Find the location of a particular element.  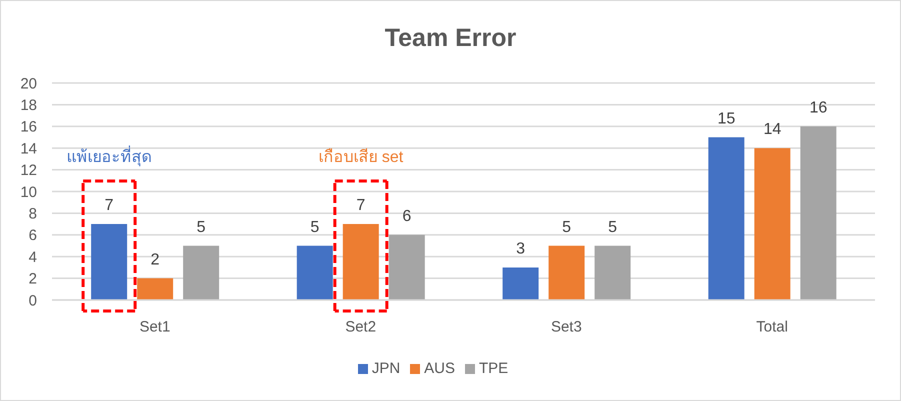

legend-label: AUS is located at coordinates (439, 368).